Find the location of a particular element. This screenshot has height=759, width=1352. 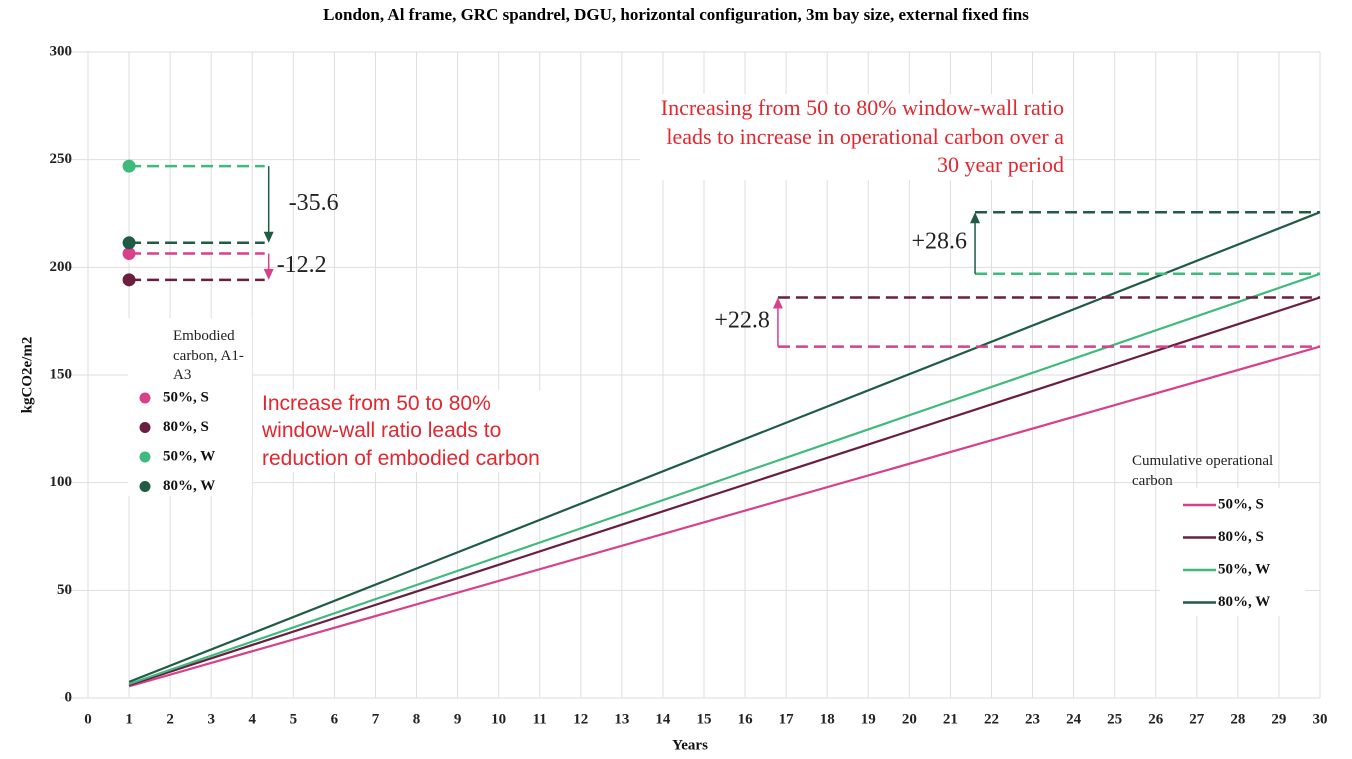

x-tick-label: 7 is located at coordinates (376, 719).